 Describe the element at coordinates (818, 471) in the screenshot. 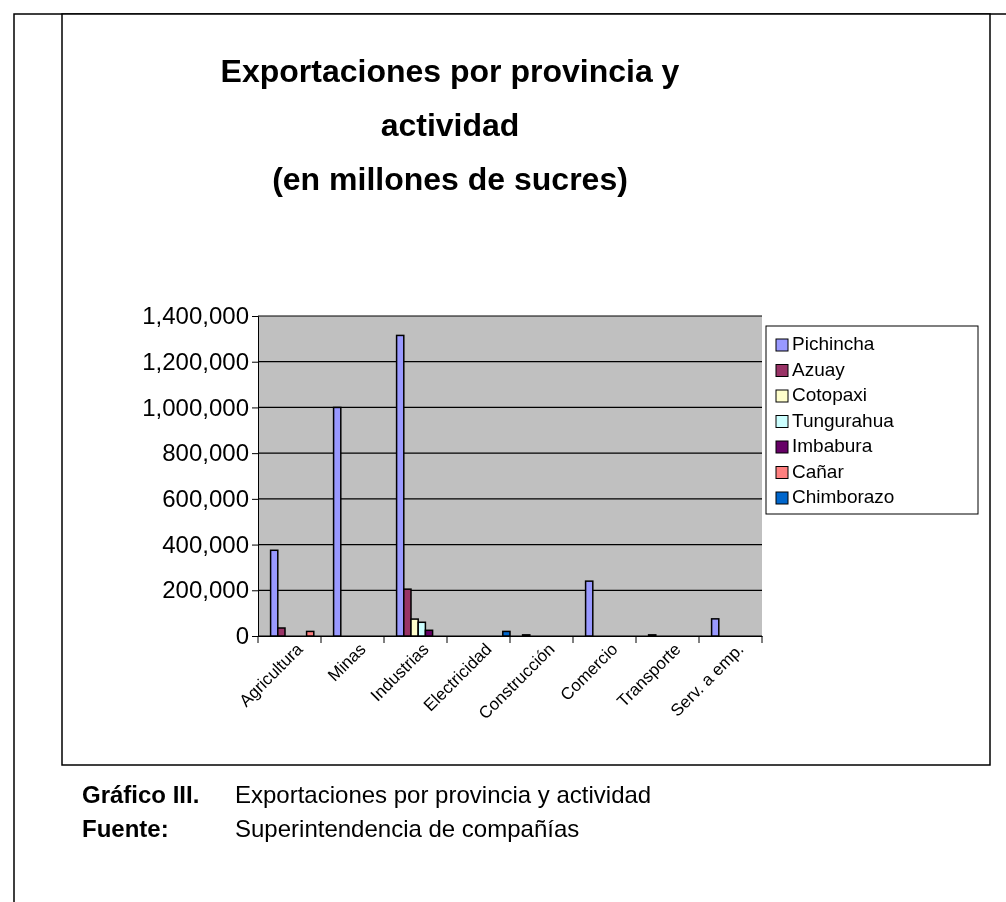

I see `legend-label: Cañar` at that location.